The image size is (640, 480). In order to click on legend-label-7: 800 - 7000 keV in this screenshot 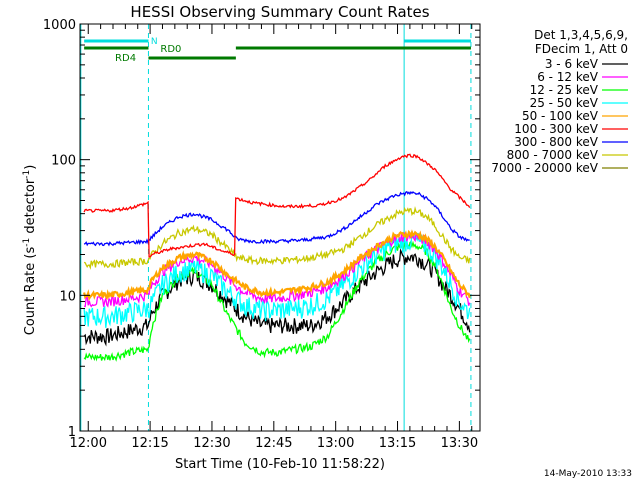, I will do `click(553, 155)`.